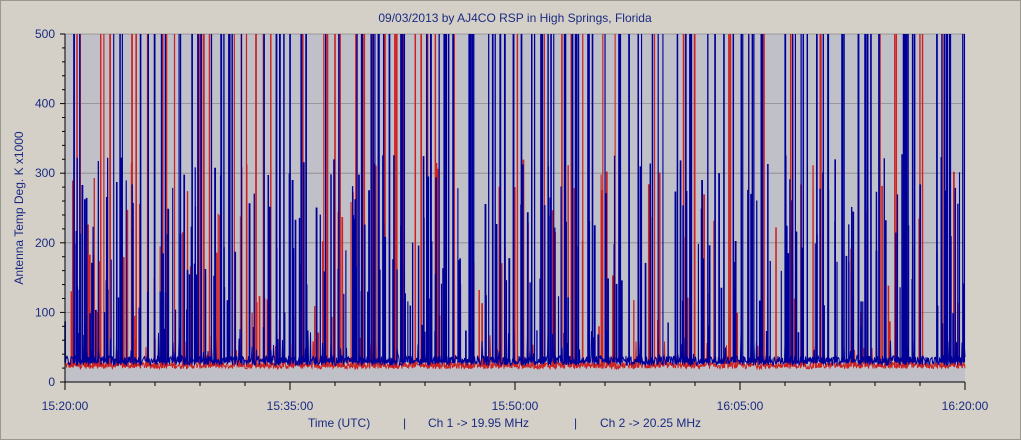  What do you see at coordinates (19, 208) in the screenshot?
I see `y-axis-label: Antenna Temp Deg. K x1000` at bounding box center [19, 208].